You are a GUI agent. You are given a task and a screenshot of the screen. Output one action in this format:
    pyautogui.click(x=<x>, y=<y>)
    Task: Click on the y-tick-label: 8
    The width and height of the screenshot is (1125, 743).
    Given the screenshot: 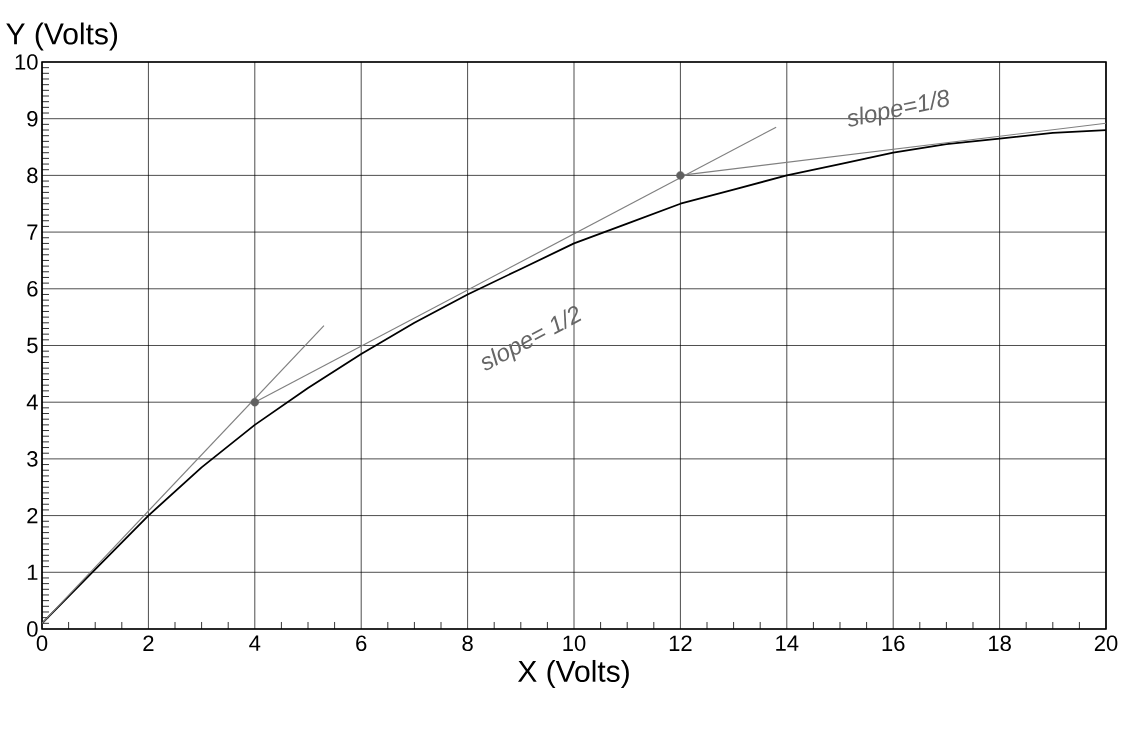 What is the action you would take?
    pyautogui.click(x=32, y=175)
    